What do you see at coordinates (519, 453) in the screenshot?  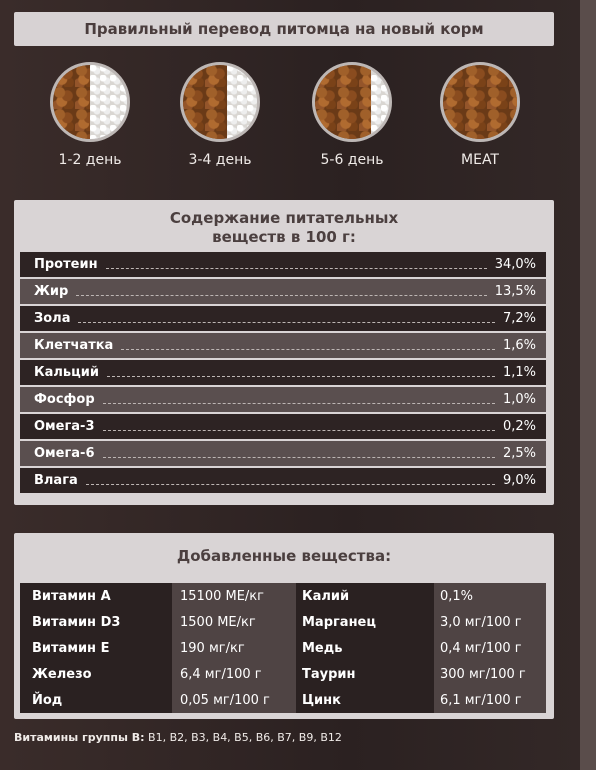 I see `nutrient-value: 2,5%` at bounding box center [519, 453].